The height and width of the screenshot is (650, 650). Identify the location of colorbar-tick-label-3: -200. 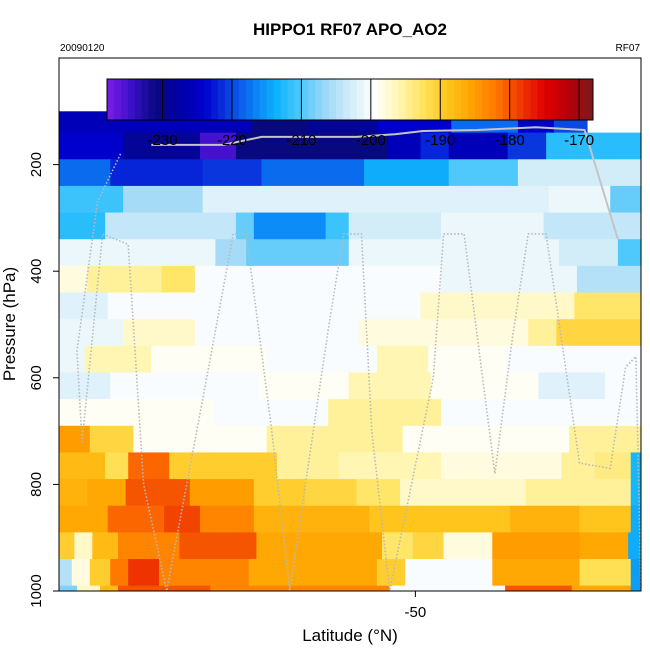
(371, 140).